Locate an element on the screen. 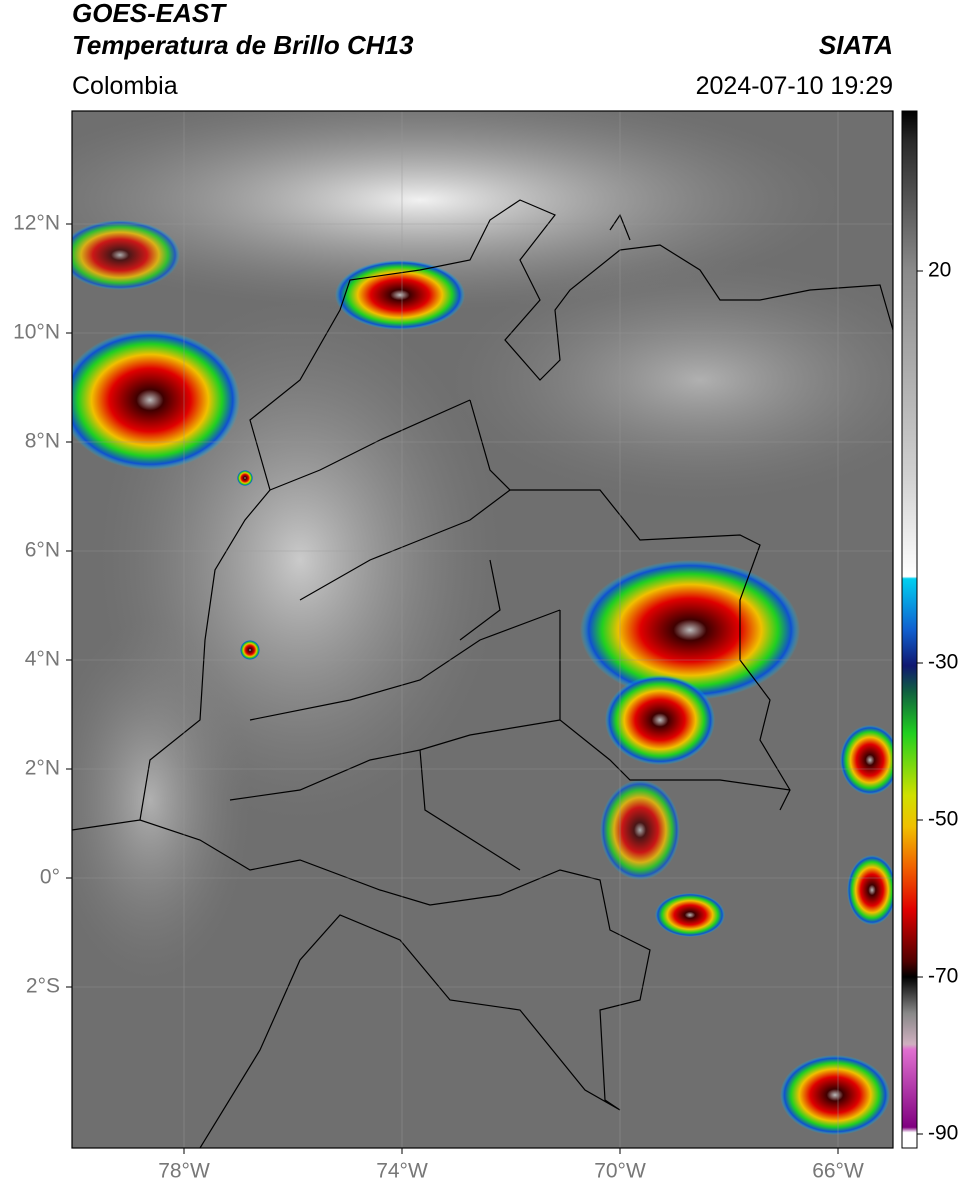 Image resolution: width=966 pixels, height=1190 pixels. lon-label: 66°W is located at coordinates (838, 1171).